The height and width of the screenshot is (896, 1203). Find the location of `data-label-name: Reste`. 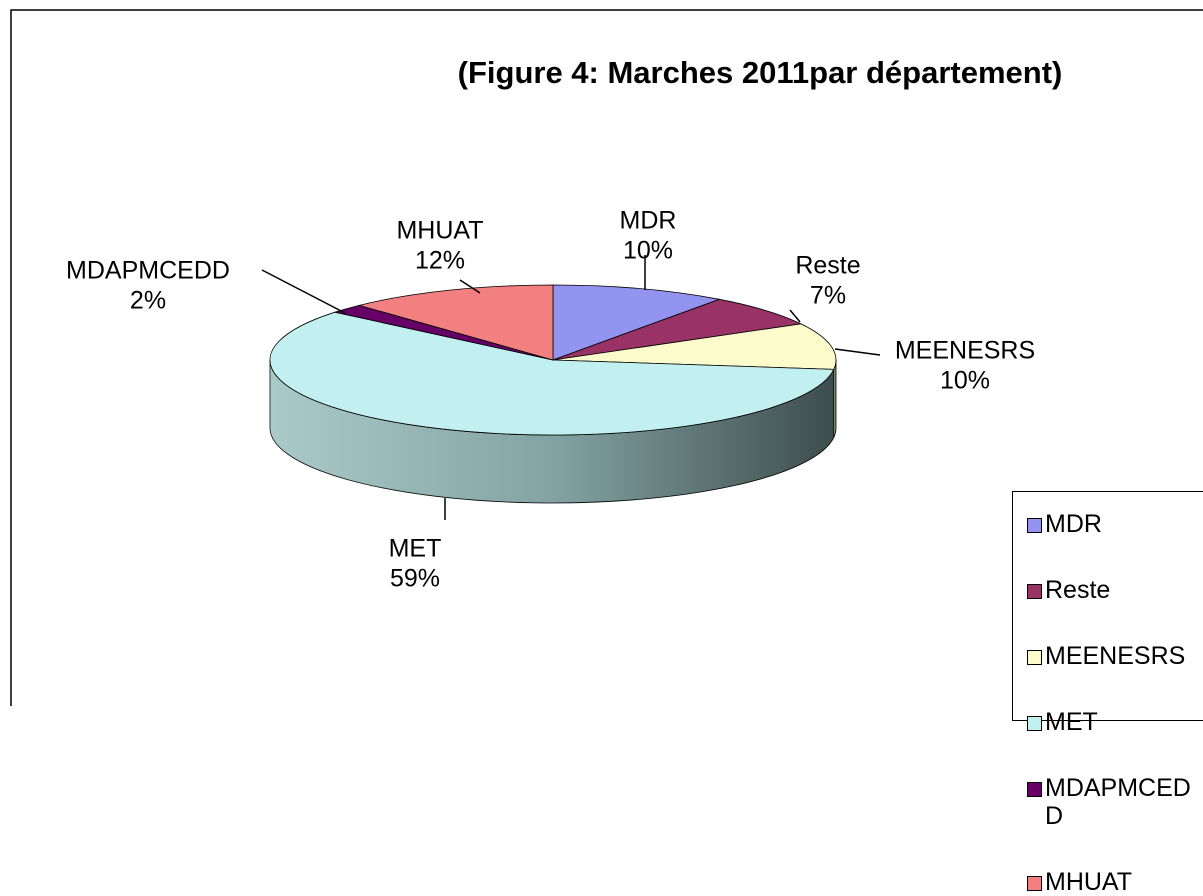

data-label-name: Reste is located at coordinates (827, 266).